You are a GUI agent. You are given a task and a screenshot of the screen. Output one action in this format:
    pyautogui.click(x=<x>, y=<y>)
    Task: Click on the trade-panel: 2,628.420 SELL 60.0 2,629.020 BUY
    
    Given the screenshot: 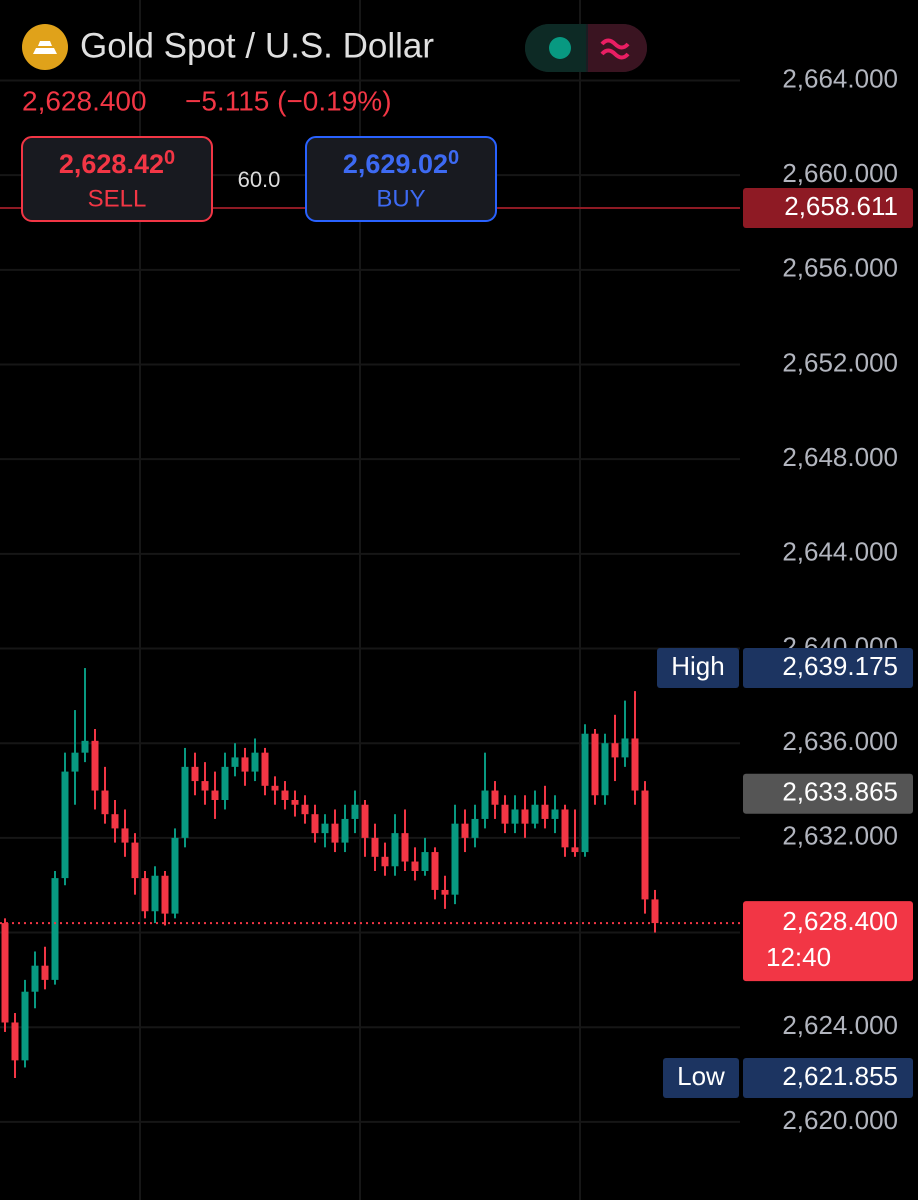 What is the action you would take?
    pyautogui.click(x=259, y=179)
    